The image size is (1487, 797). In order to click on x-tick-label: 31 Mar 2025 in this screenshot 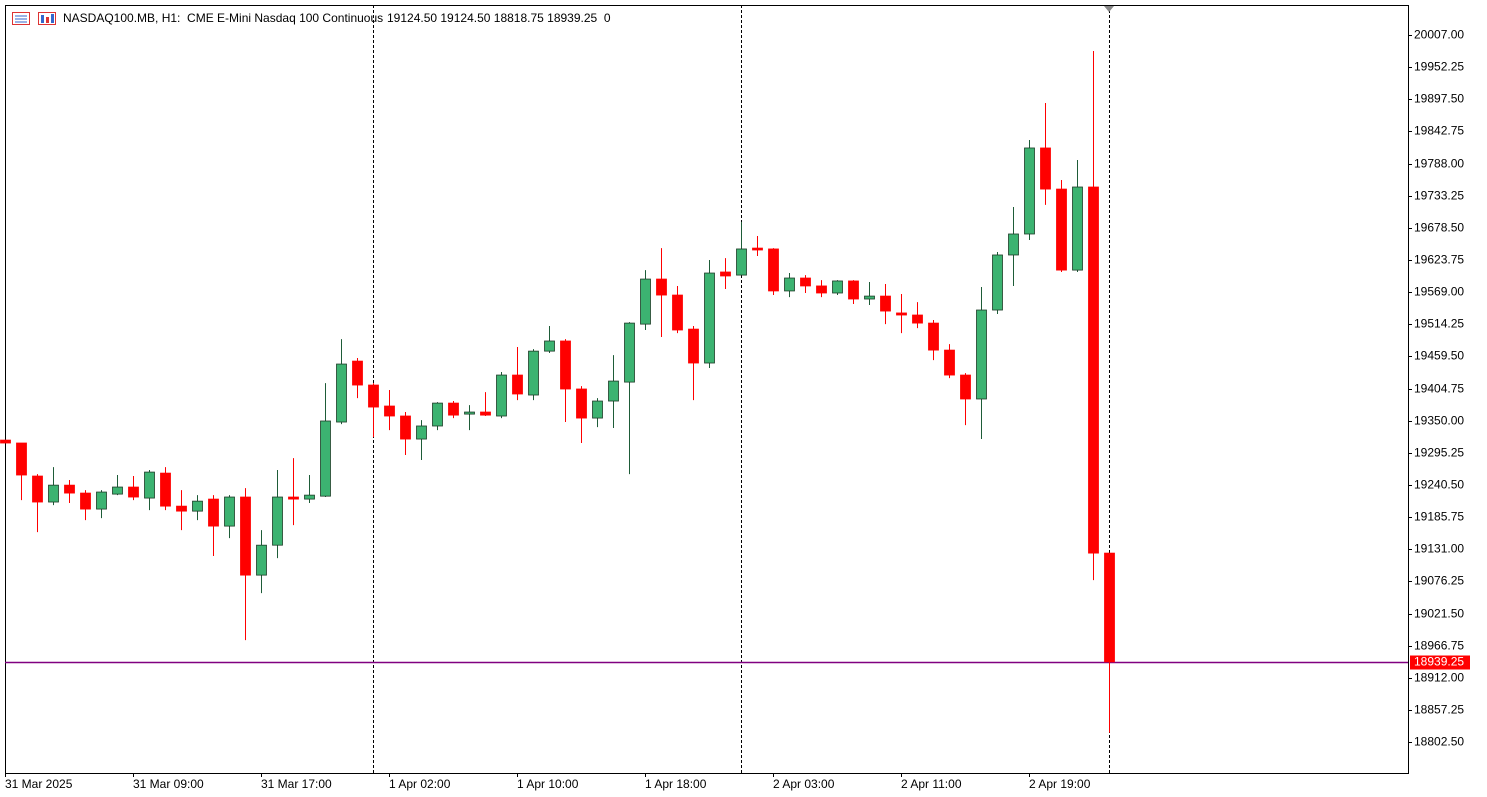, I will do `click(39, 784)`.